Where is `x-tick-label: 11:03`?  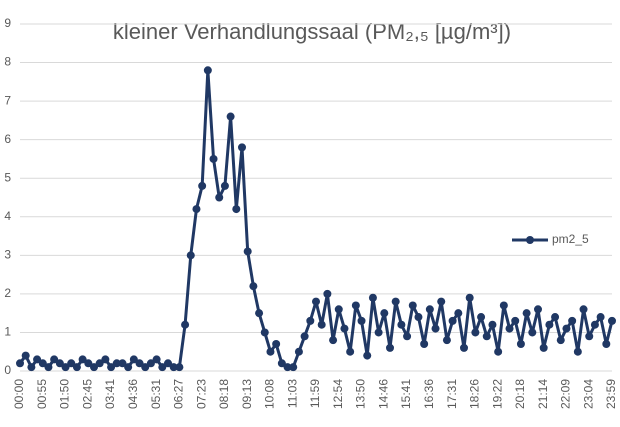 x-tick-label: 11:03 is located at coordinates (292, 393).